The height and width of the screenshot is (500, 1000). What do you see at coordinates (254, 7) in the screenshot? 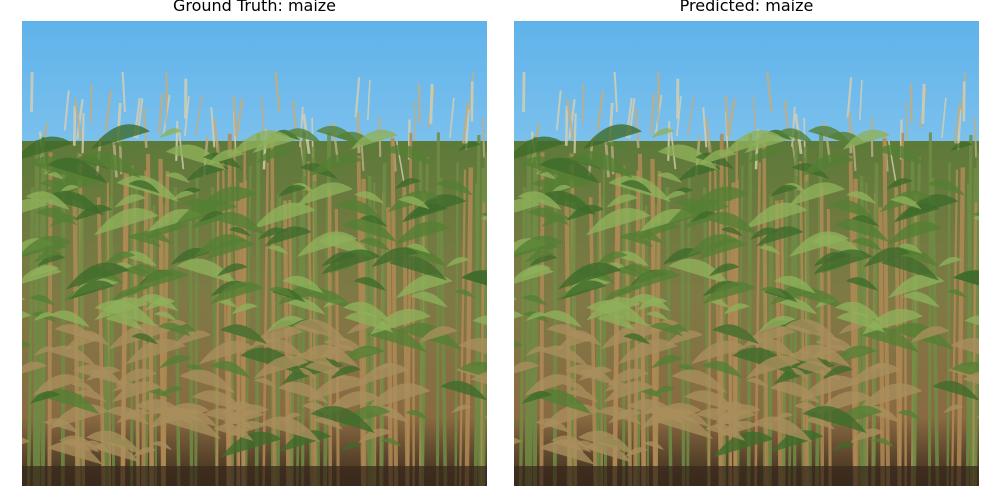
I see `ground-truth-title: Ground Truth: maize` at bounding box center [254, 7].